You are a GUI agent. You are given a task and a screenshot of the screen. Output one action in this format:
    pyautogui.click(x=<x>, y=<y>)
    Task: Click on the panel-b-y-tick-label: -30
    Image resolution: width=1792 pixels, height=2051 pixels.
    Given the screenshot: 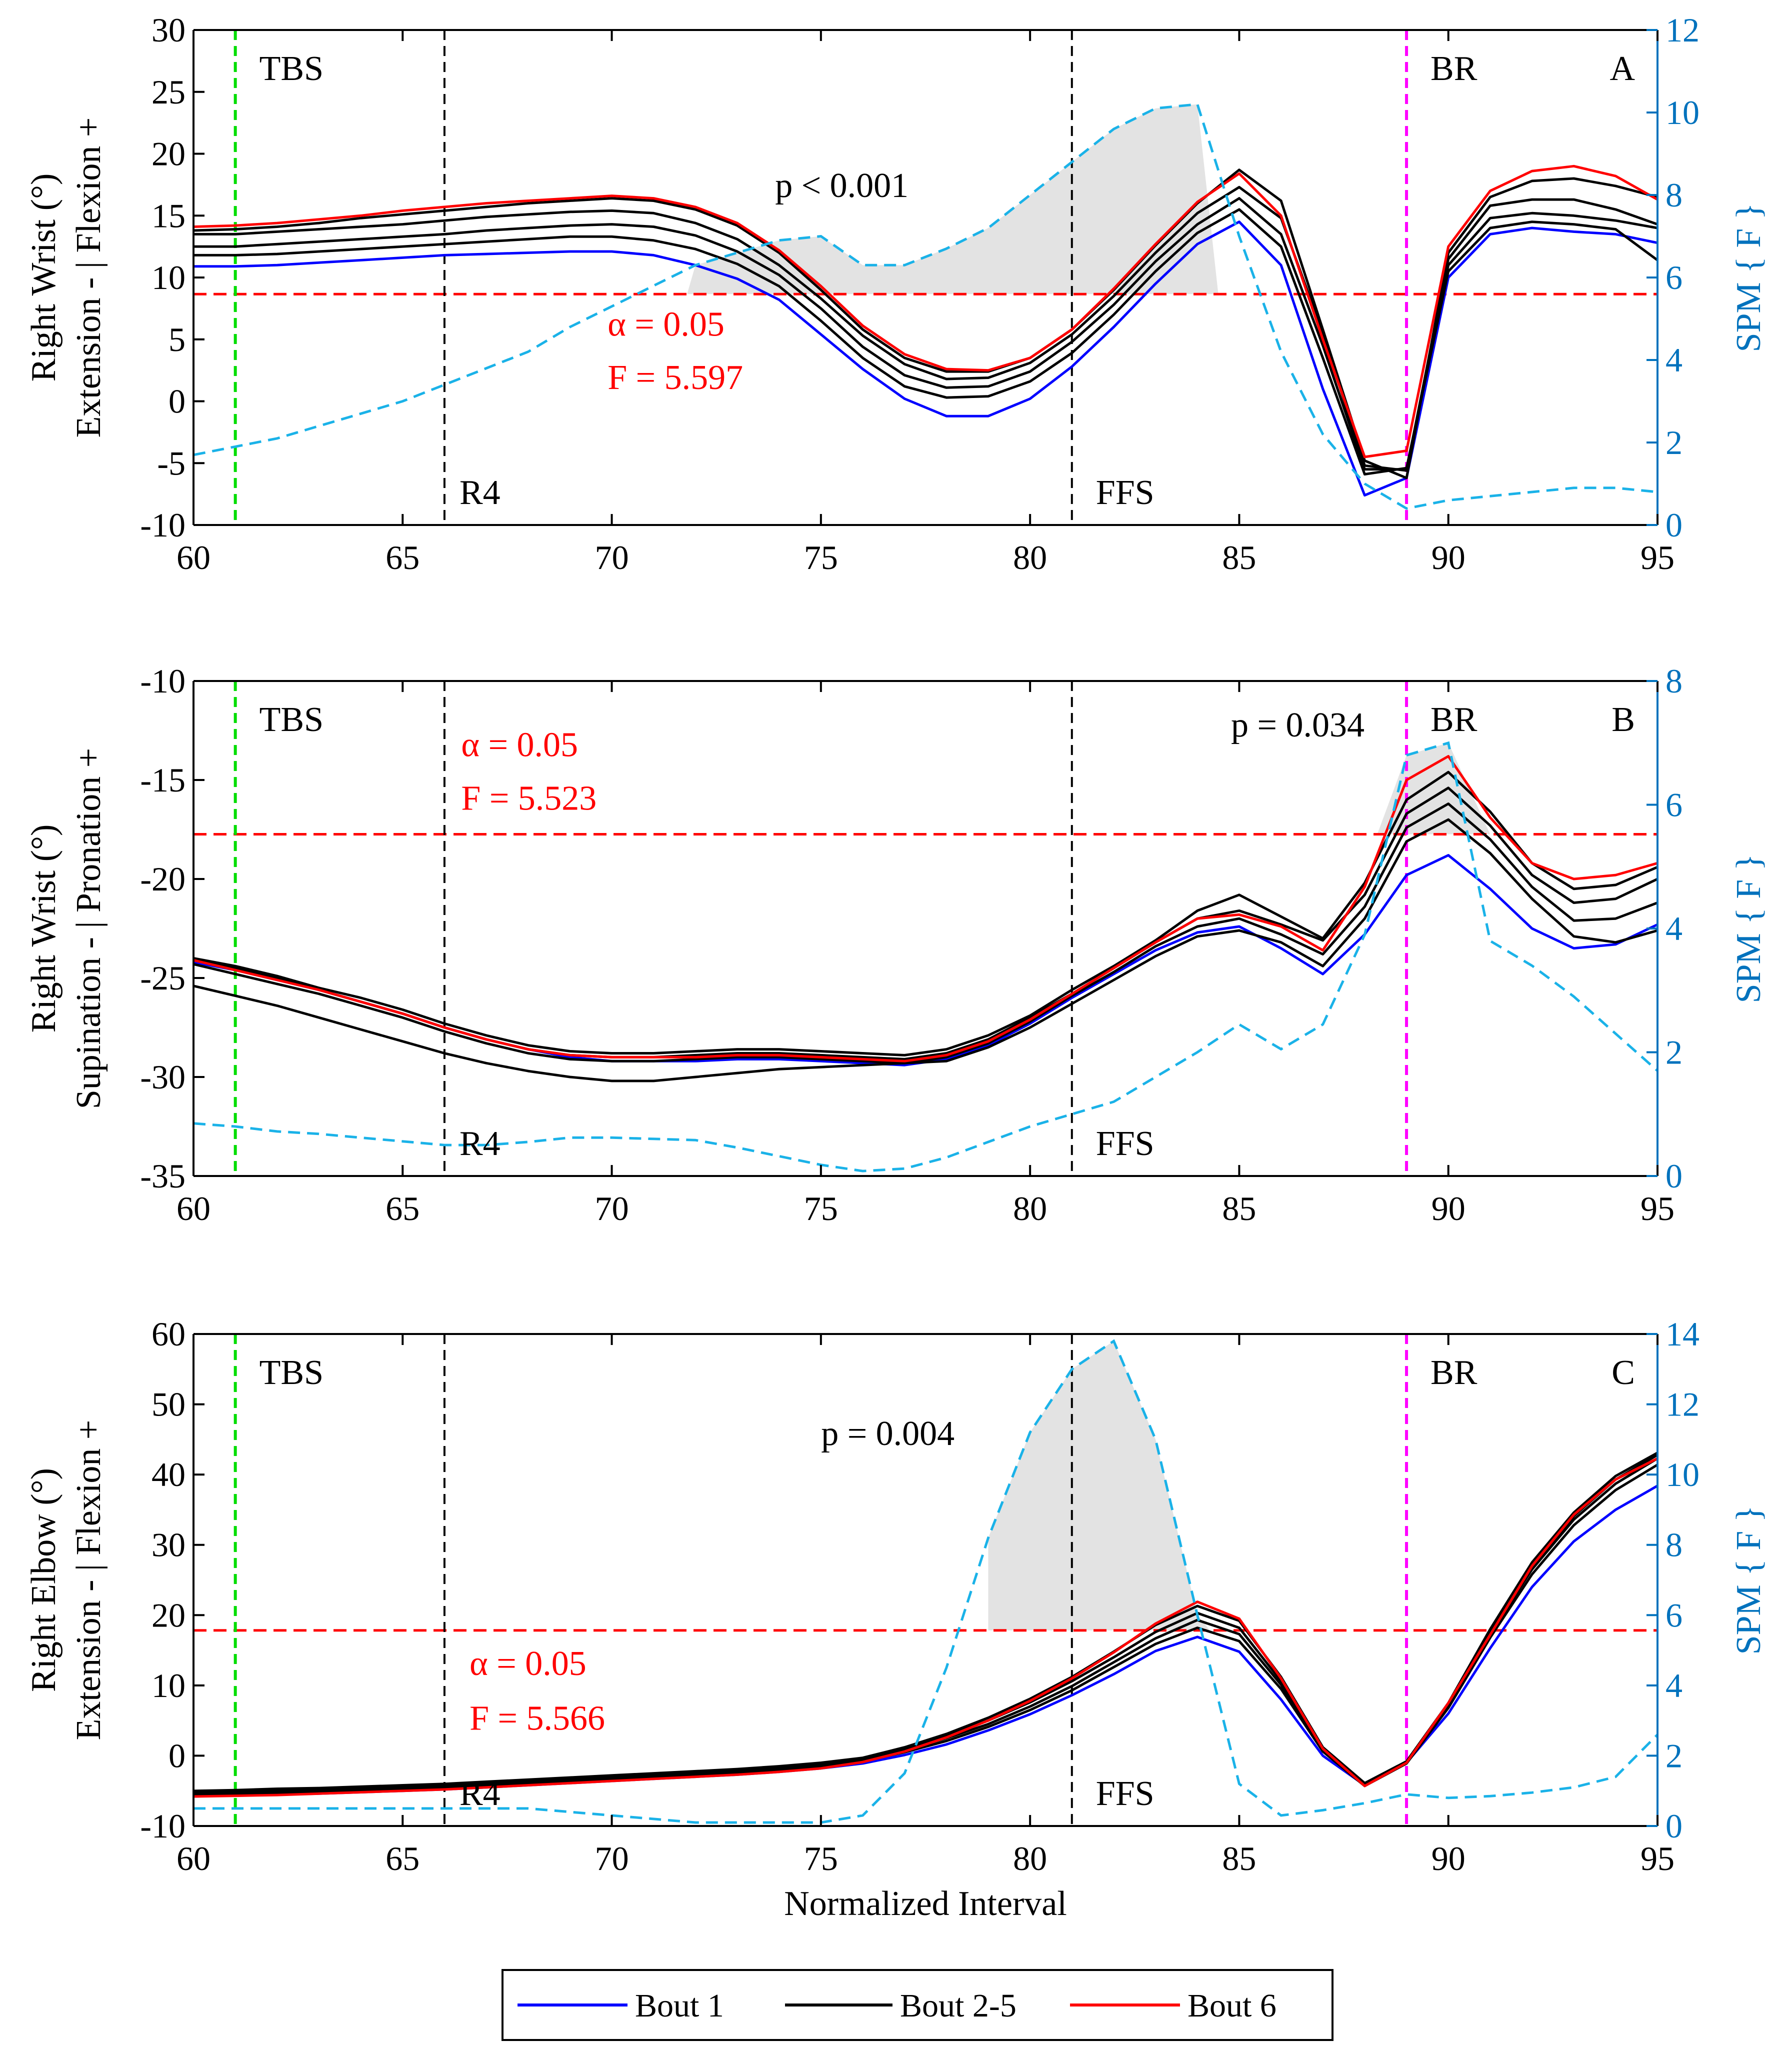 What is the action you would take?
    pyautogui.click(x=163, y=1077)
    